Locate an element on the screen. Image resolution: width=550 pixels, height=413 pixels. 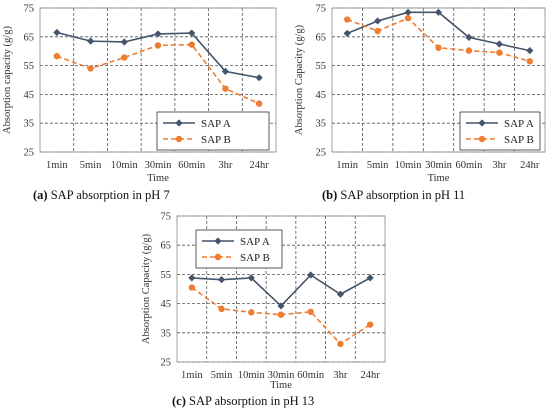
caption-text: SAP absorption in pH 13 is located at coordinates (250, 401).